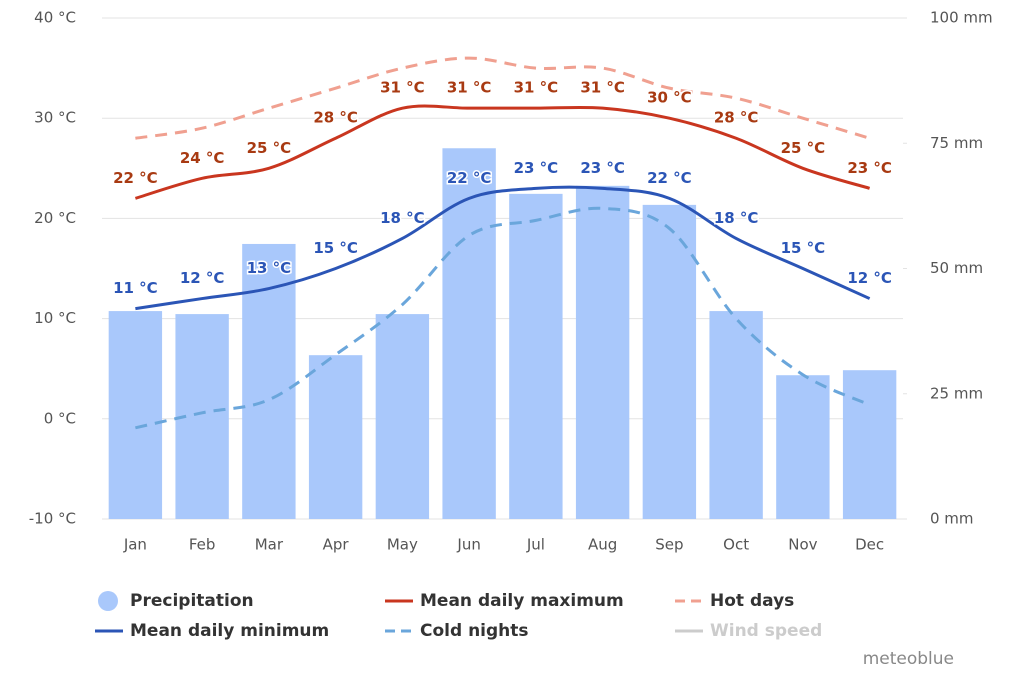 The height and width of the screenshot is (683, 1024). What do you see at coordinates (802, 545) in the screenshot?
I see `x-tick-label: Nov` at bounding box center [802, 545].